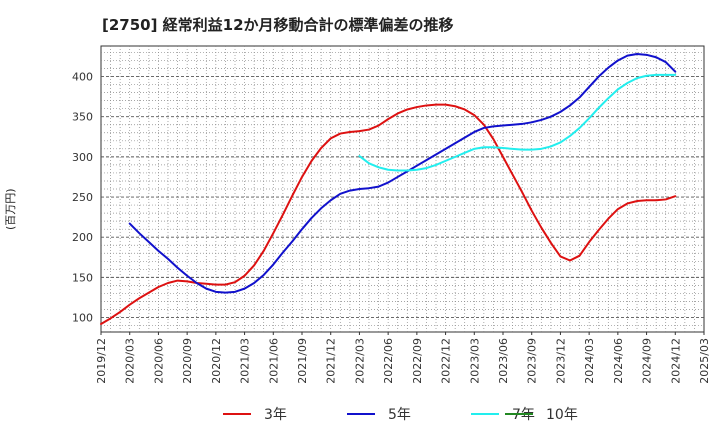 The image size is (720, 440). I want to click on legend-label: 3年, so click(275, 415).